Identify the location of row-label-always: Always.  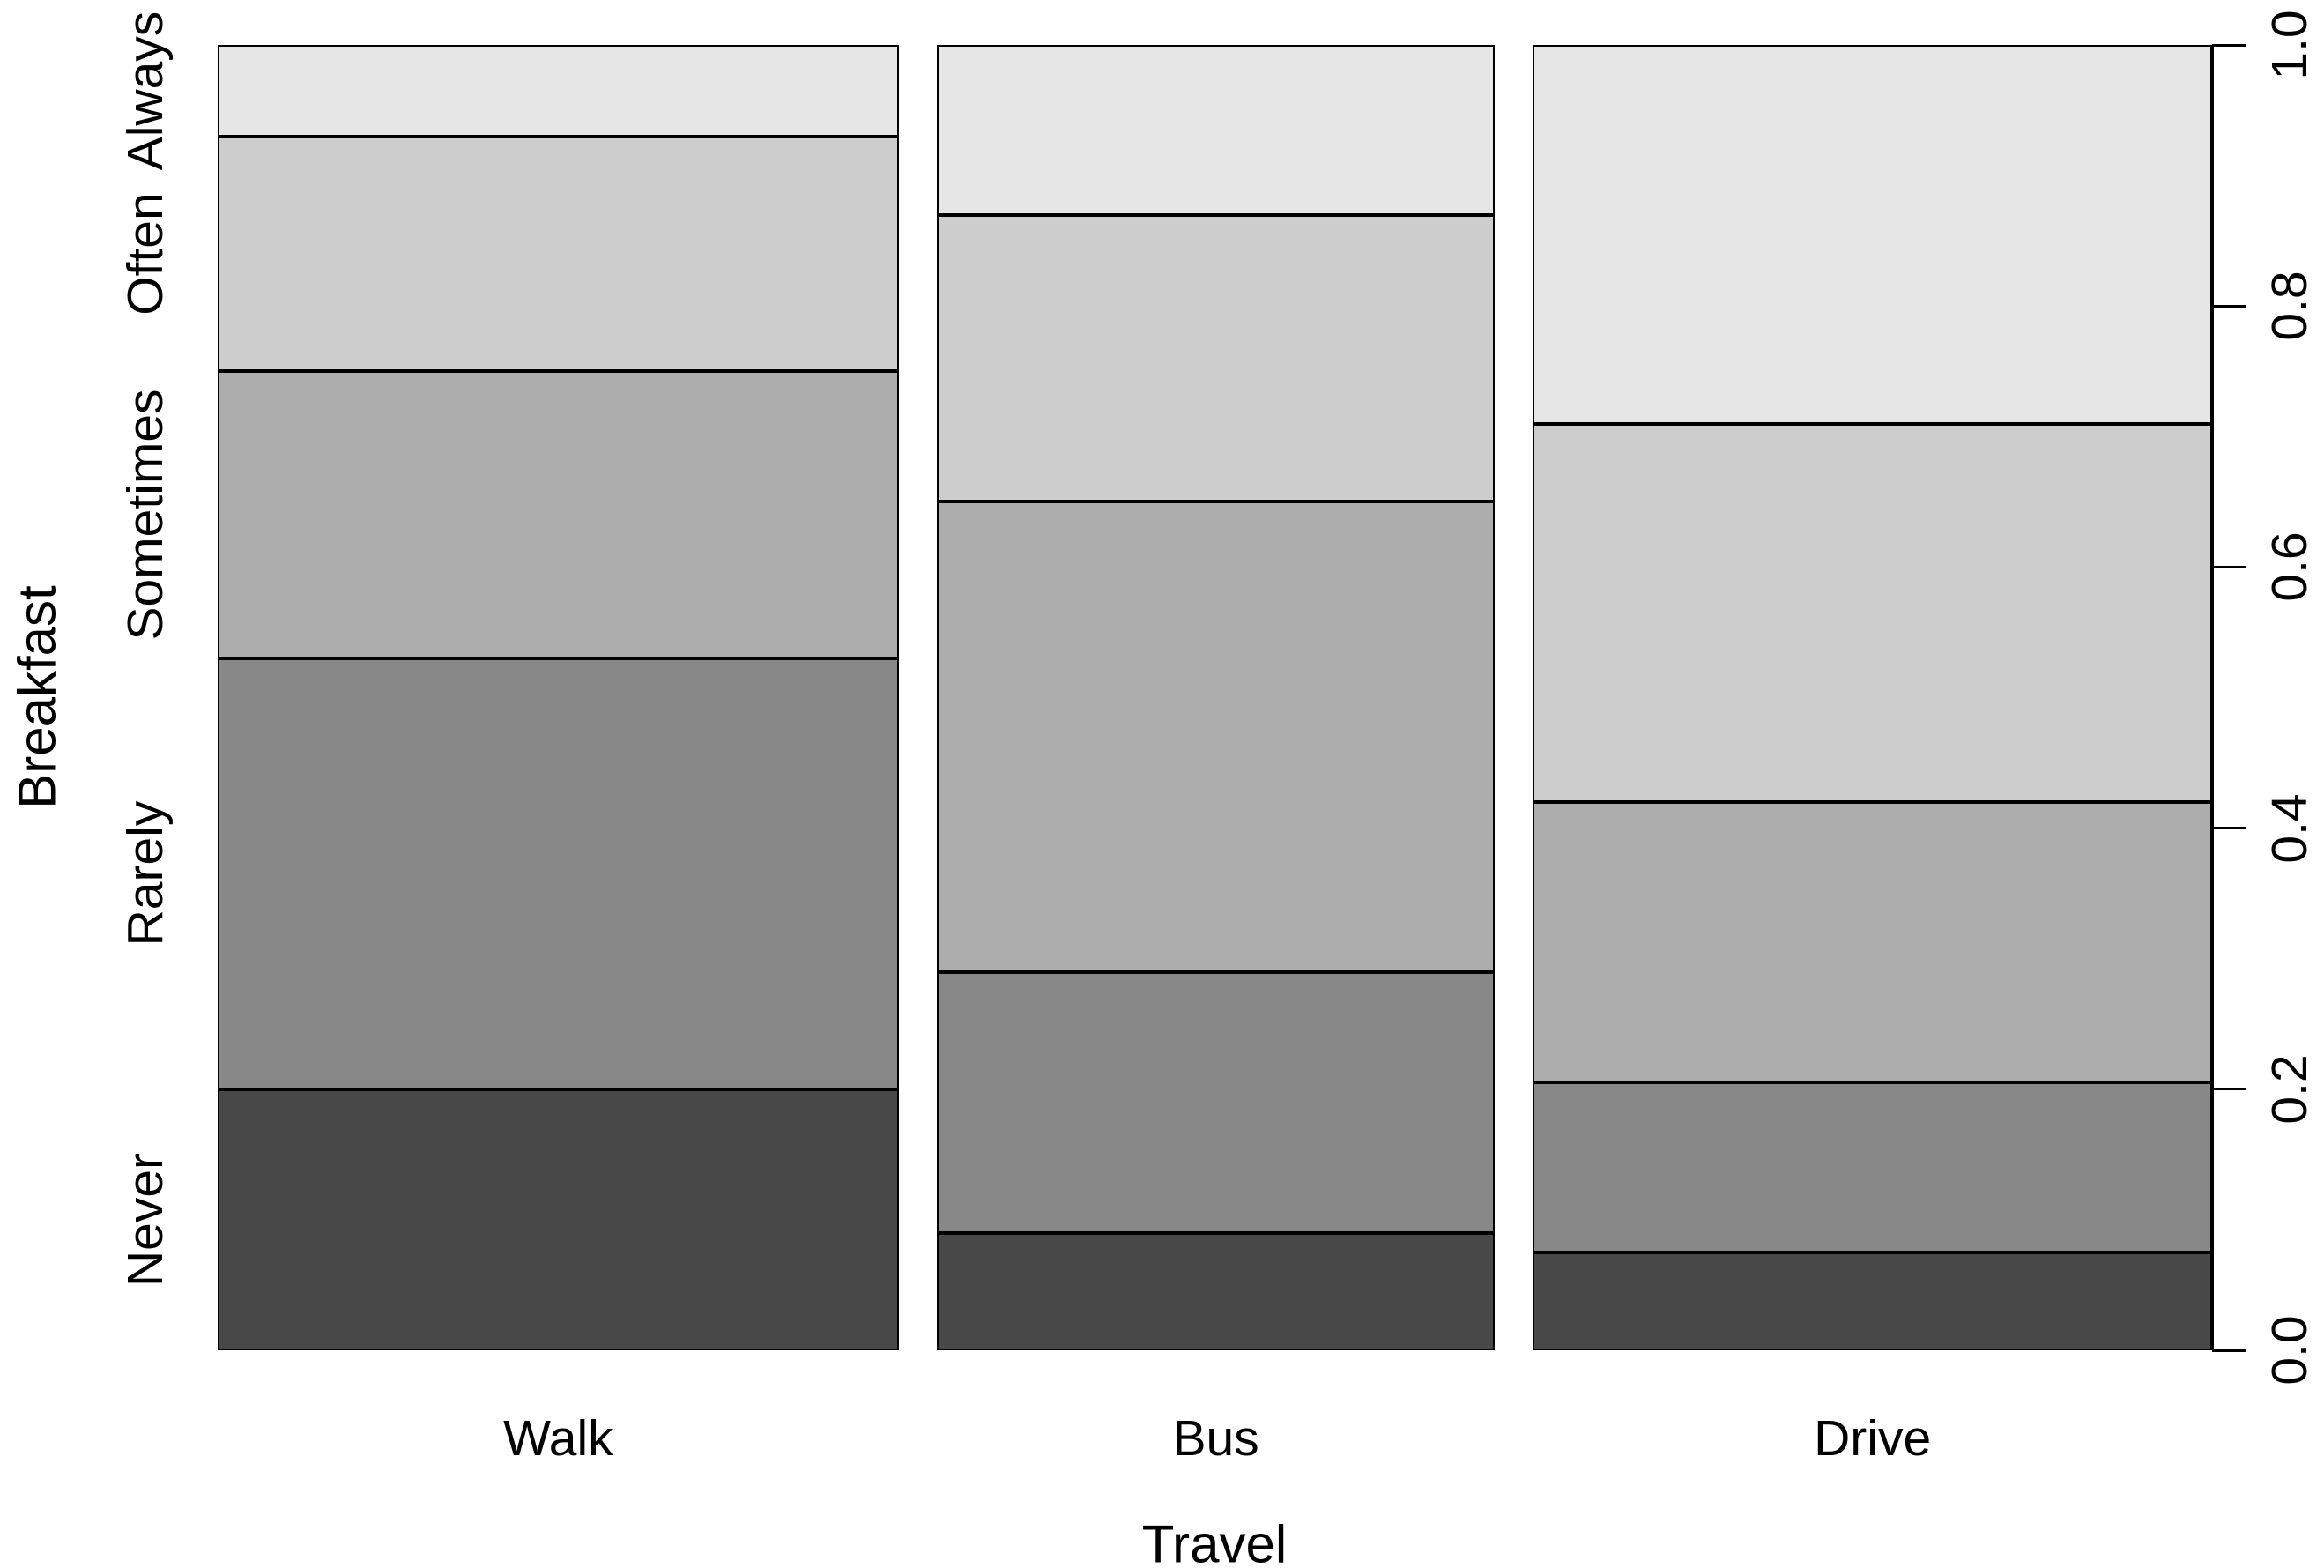
(145, 91).